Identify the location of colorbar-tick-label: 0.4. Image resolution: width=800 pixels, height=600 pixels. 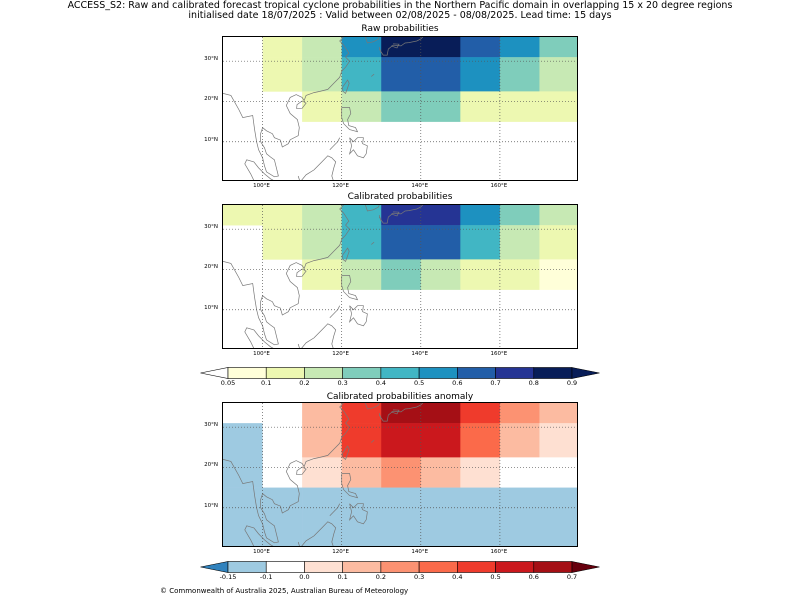
(381, 383).